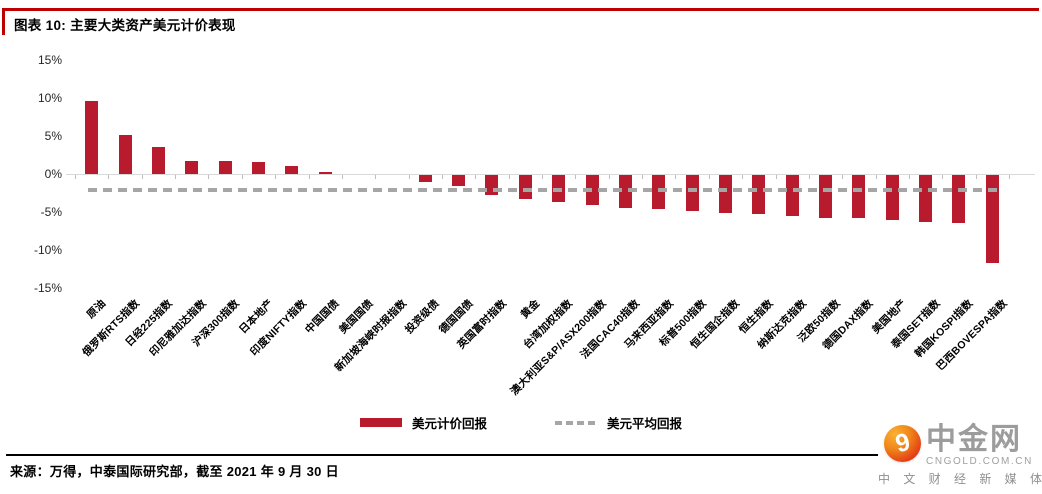 The width and height of the screenshot is (1042, 494). Describe the element at coordinates (49, 60) in the screenshot. I see `y-axis-tick-label: 15%` at that location.